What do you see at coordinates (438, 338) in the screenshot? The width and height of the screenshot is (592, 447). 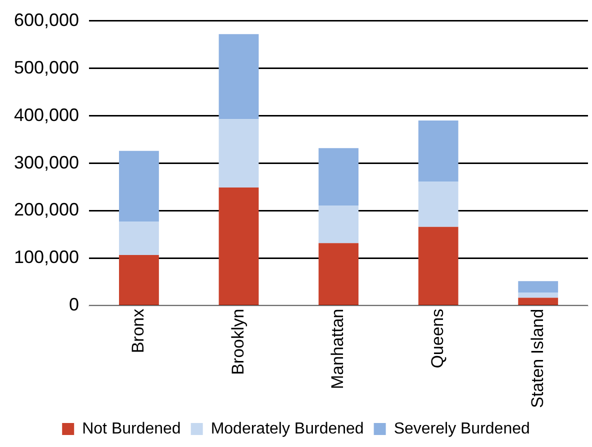 I see `x-tick-label: Queens` at bounding box center [438, 338].